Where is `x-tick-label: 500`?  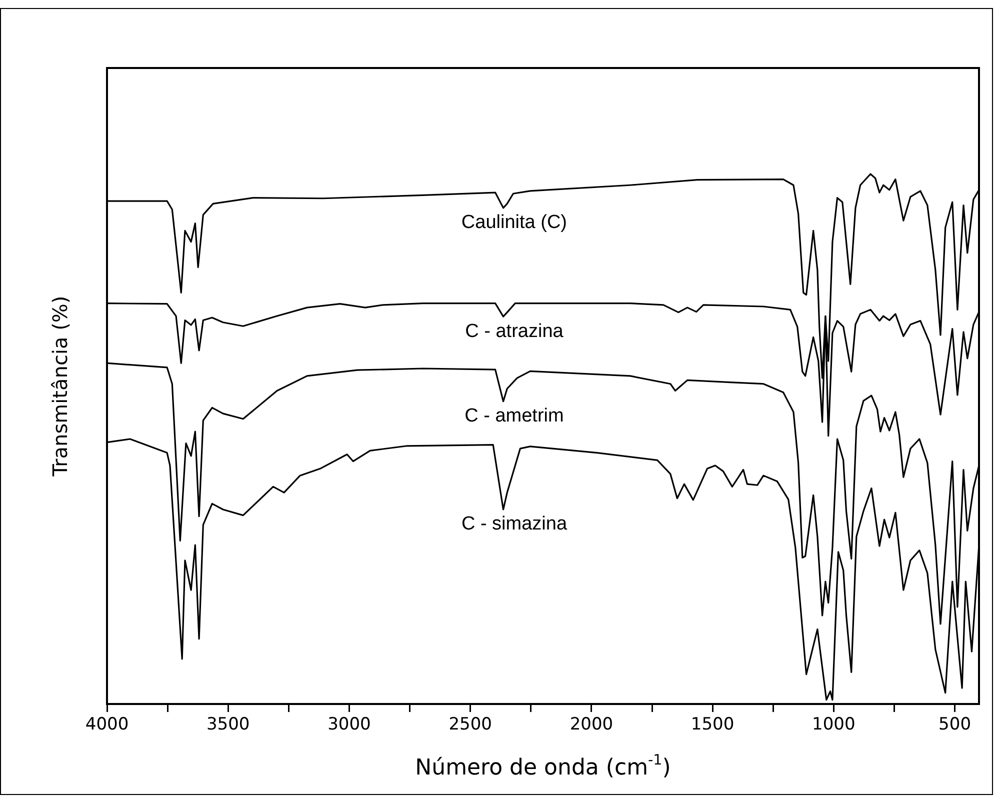 x-tick-label: 500 is located at coordinates (955, 724).